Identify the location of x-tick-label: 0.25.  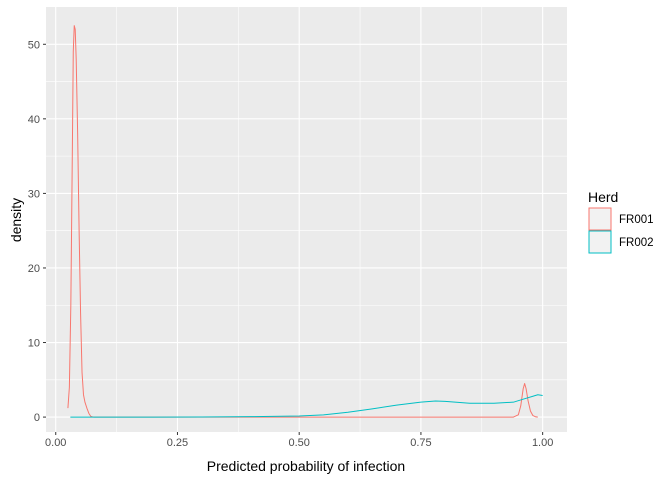
(177, 443).